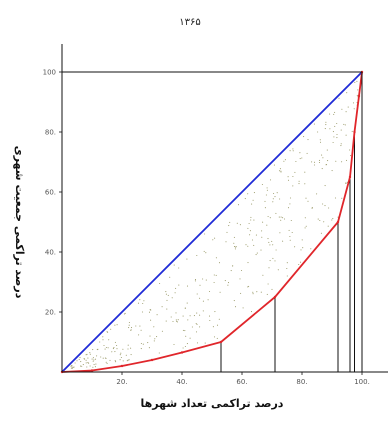 The height and width of the screenshot is (421, 390). What do you see at coordinates (50, 253) in the screenshot?
I see `y-tick-label: 40.` at bounding box center [50, 253].